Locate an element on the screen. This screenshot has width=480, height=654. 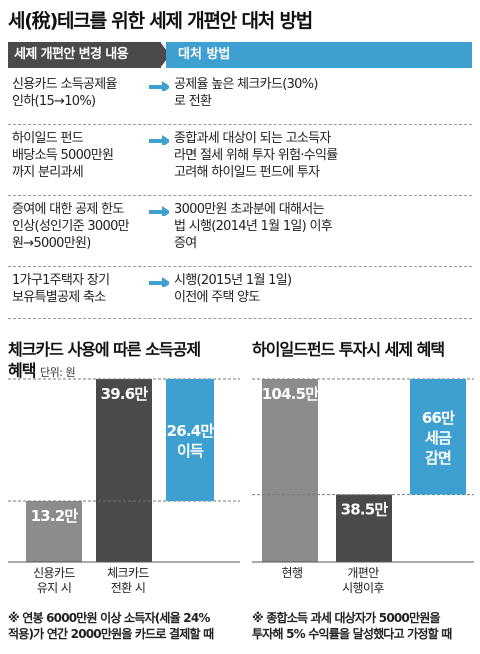
table-header-changes: 세제 개편안 변경 내용 is located at coordinates (84, 55).